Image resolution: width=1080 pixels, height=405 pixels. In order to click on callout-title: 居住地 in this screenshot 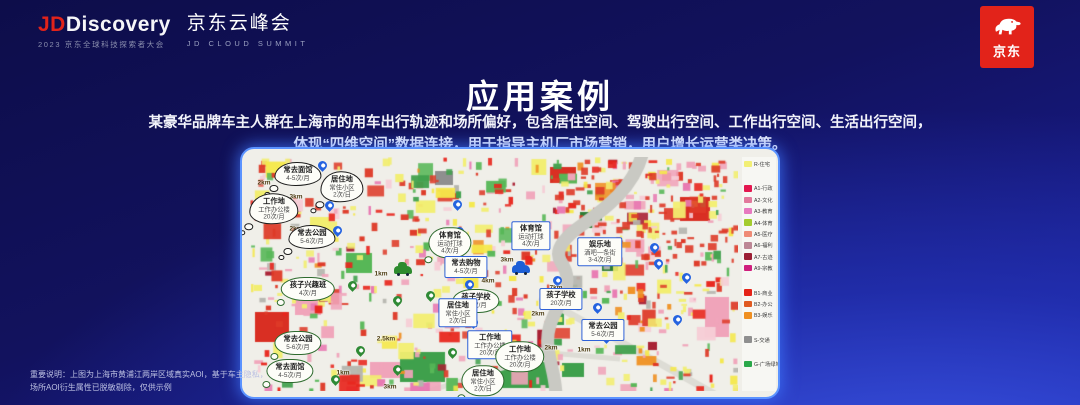, I will do `click(483, 373)`.